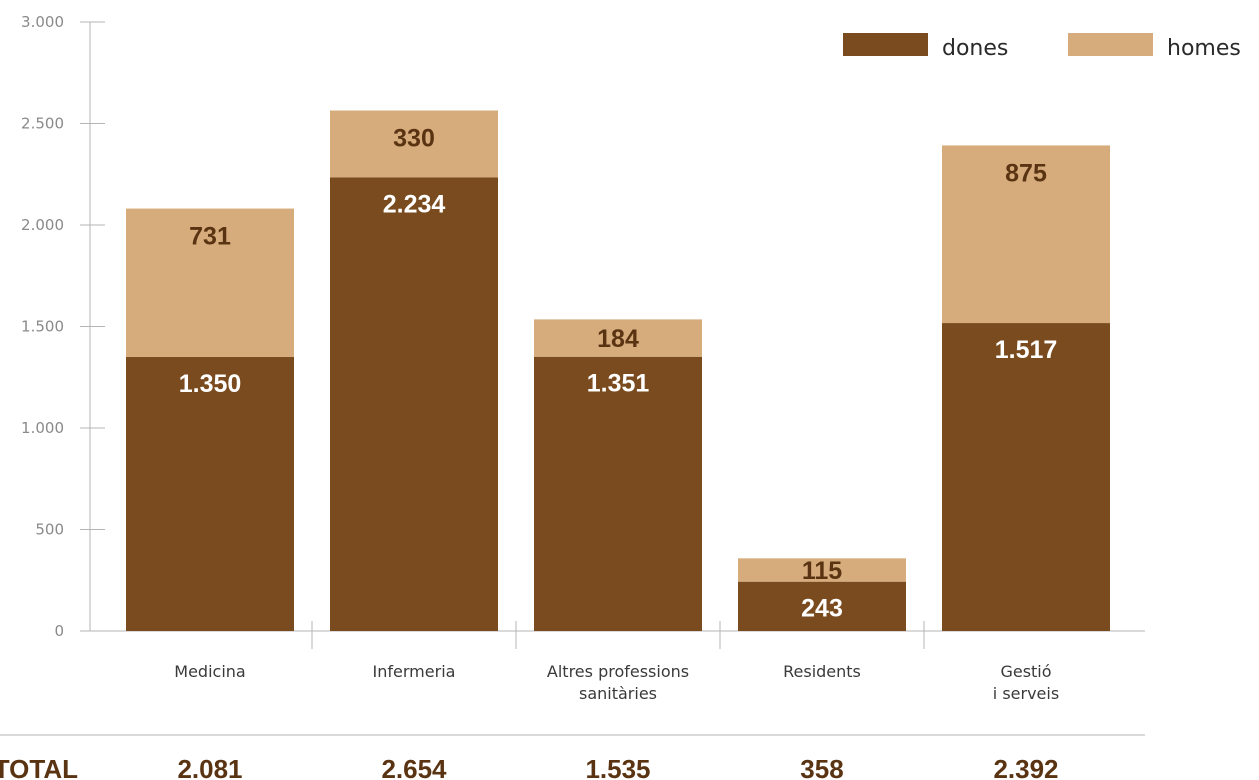 This screenshot has width=1259, height=780. I want to click on y-tick-label: 1.500, so click(42, 327).